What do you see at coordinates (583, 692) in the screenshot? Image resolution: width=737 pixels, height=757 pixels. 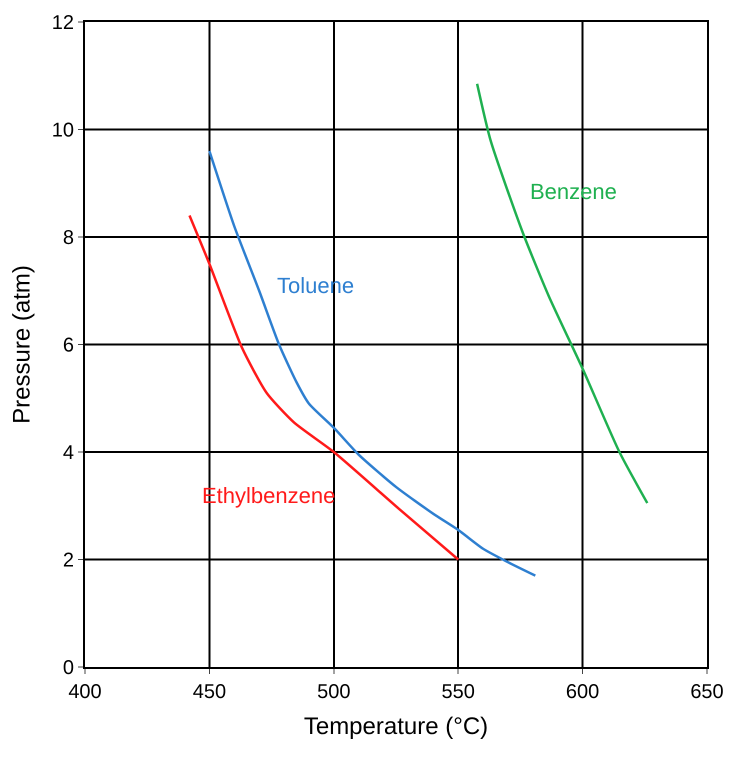 I see `x-tick-label: 600` at bounding box center [583, 692].